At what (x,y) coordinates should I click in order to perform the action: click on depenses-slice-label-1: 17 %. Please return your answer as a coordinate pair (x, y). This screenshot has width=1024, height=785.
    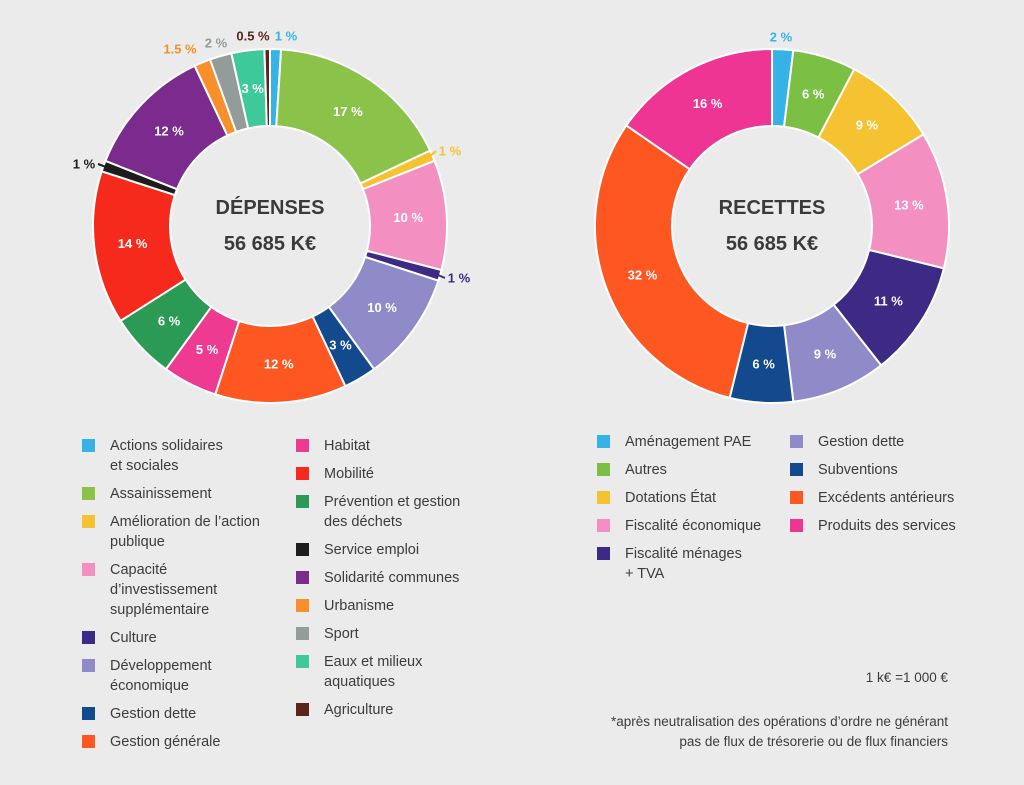
    Looking at the image, I should click on (348, 111).